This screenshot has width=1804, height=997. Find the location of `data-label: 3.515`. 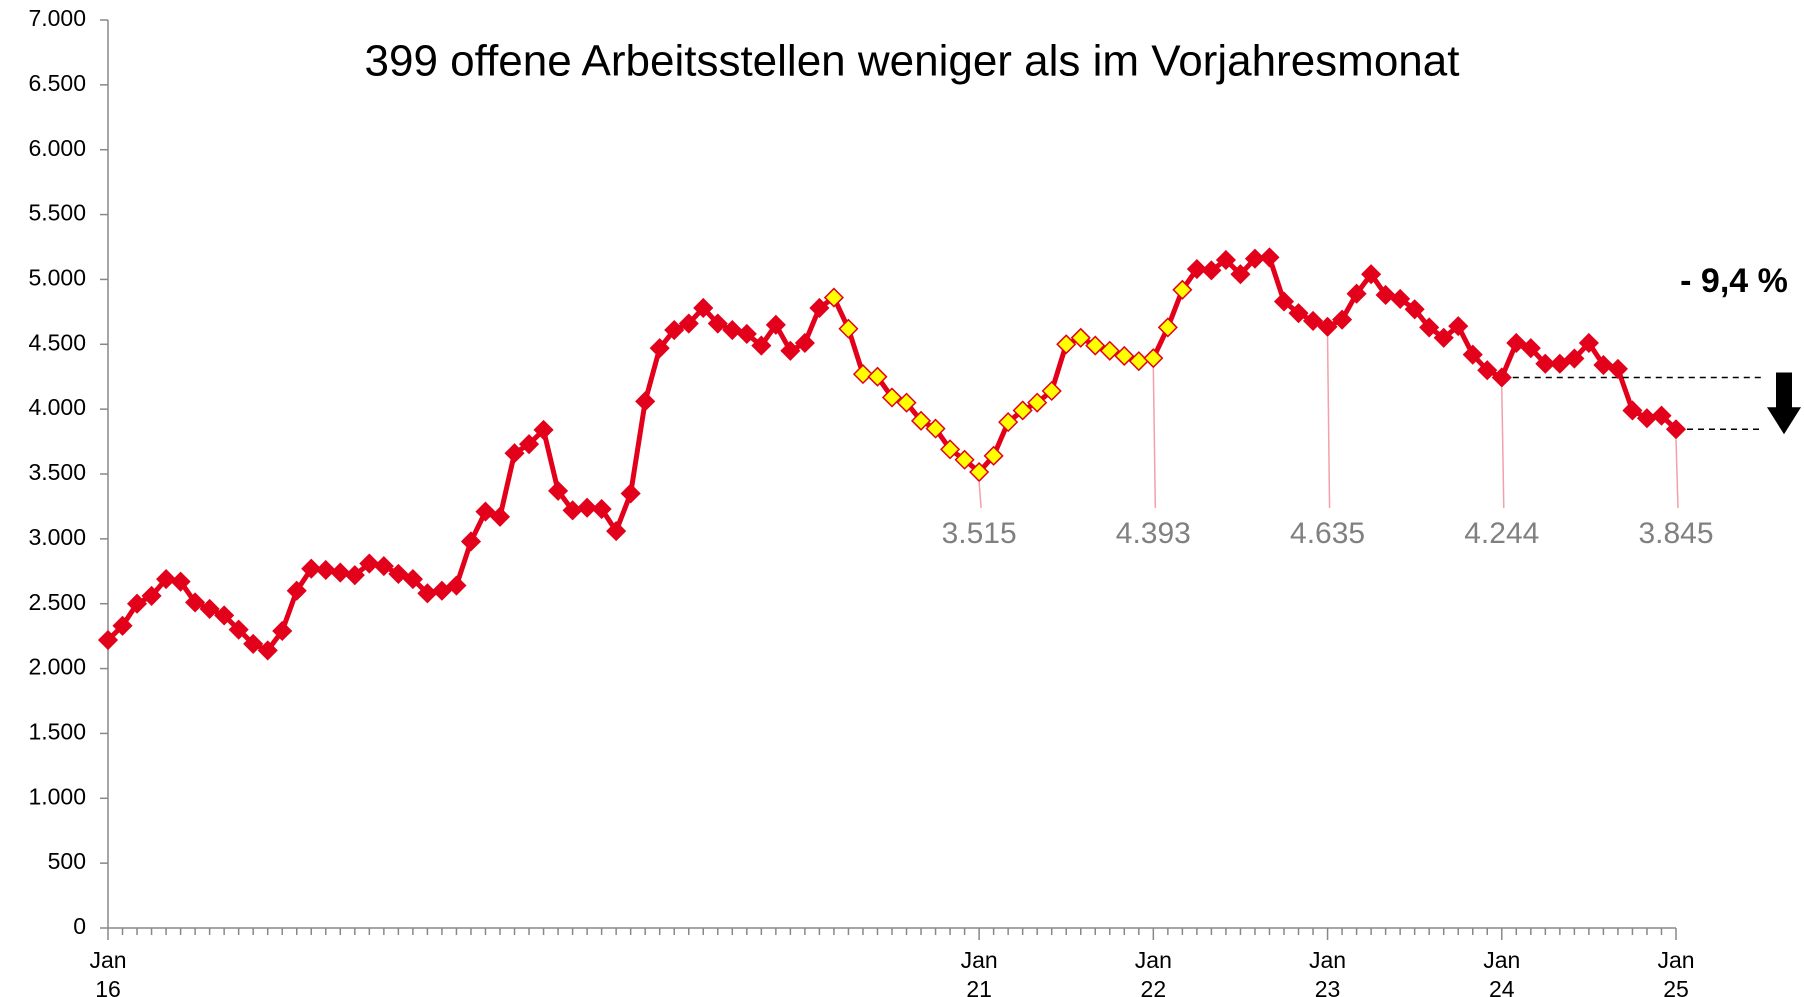

data-label: 3.515 is located at coordinates (979, 533).